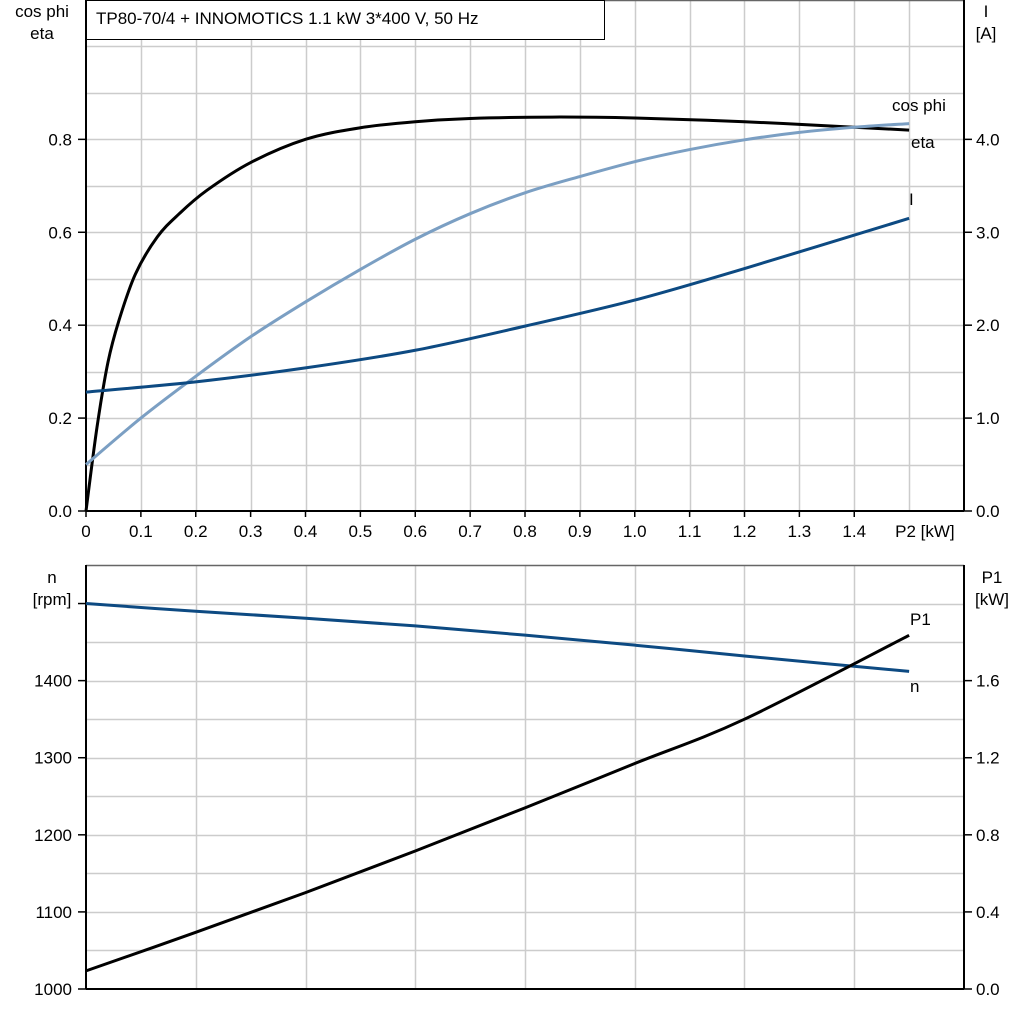 The width and height of the screenshot is (1024, 1024). I want to click on left-y-tick-label: 1000, so click(53, 989).